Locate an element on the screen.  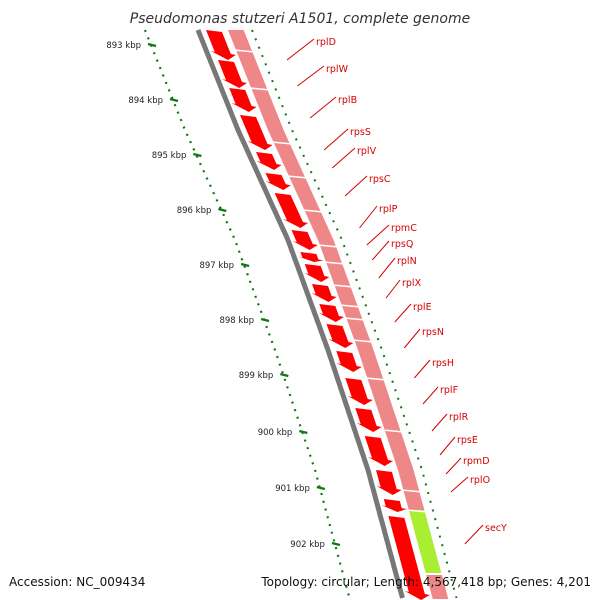
ruler-label: 900 kbp is located at coordinates (275, 433).